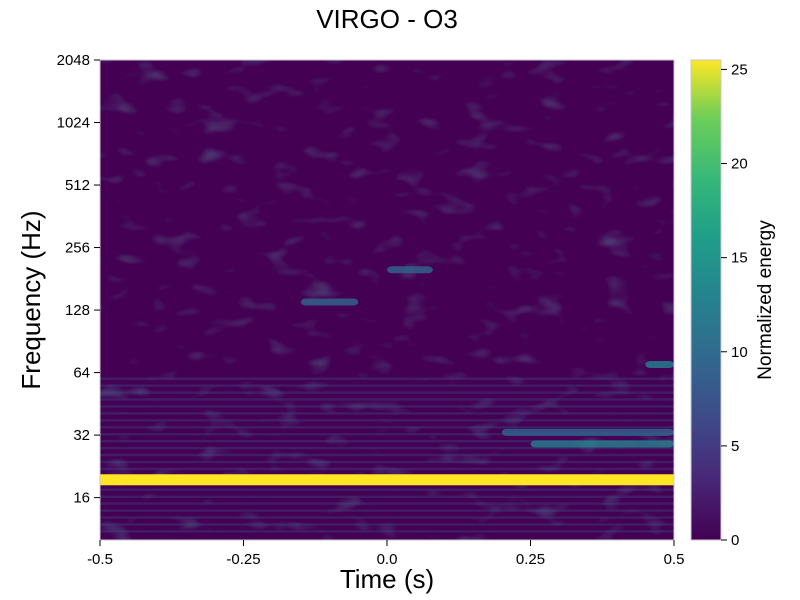 This screenshot has width=800, height=600. I want to click on x-axis: -0.5 -0.25 0.0 0.25 0.5, so click(385, 554).